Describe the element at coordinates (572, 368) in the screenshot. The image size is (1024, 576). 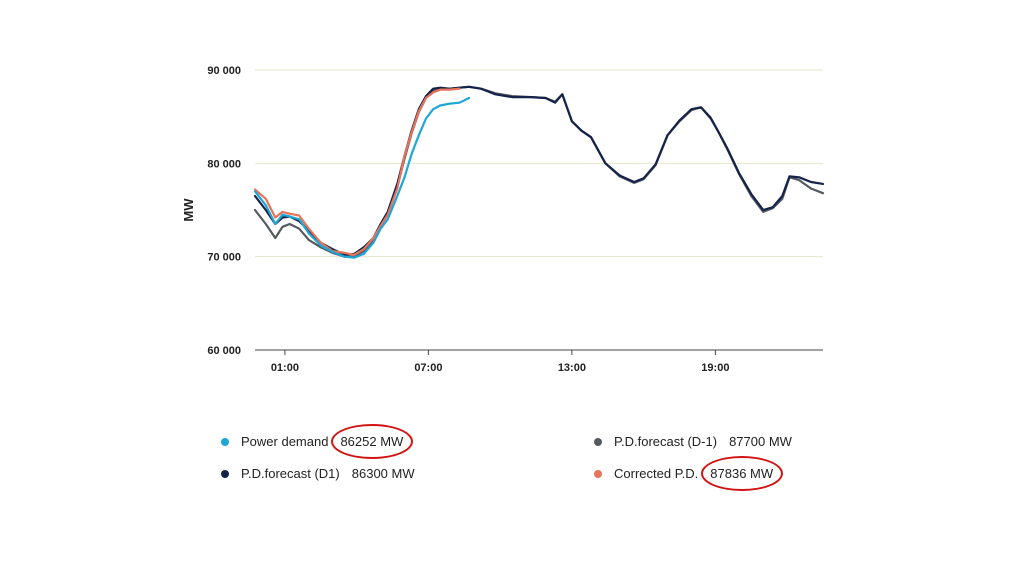
I see `x-tick-label: 13:00` at that location.